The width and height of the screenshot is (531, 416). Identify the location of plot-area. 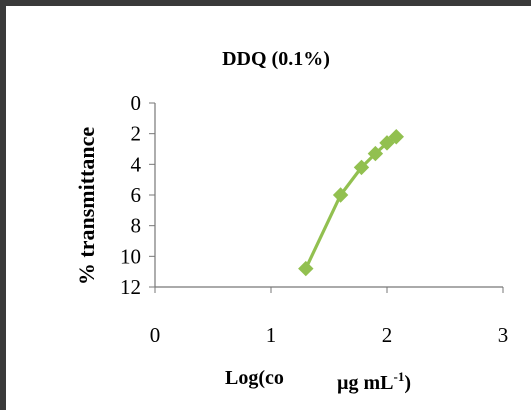
(351, 203).